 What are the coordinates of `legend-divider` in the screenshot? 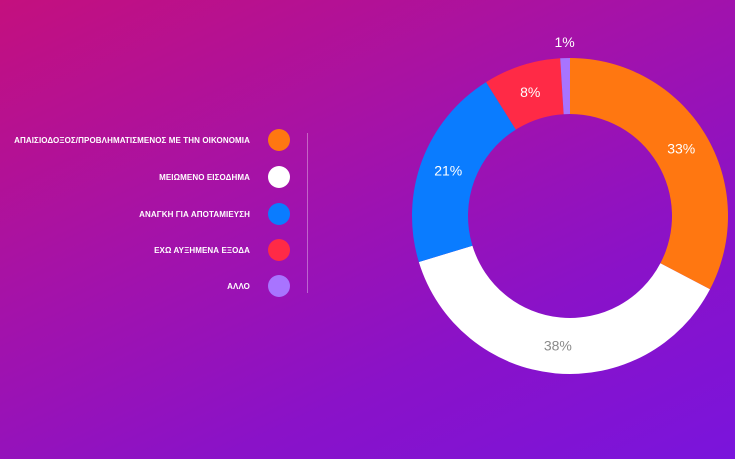 It's located at (307, 213).